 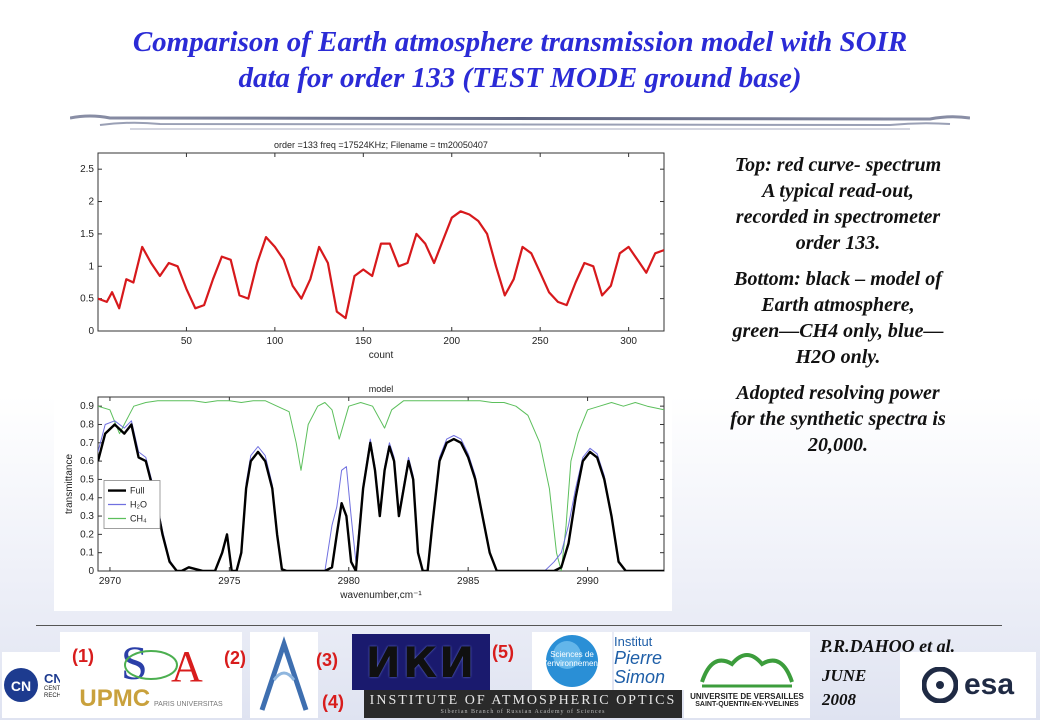 What do you see at coordinates (381, 497) in the screenshot?
I see `series-line-full` at bounding box center [381, 497].